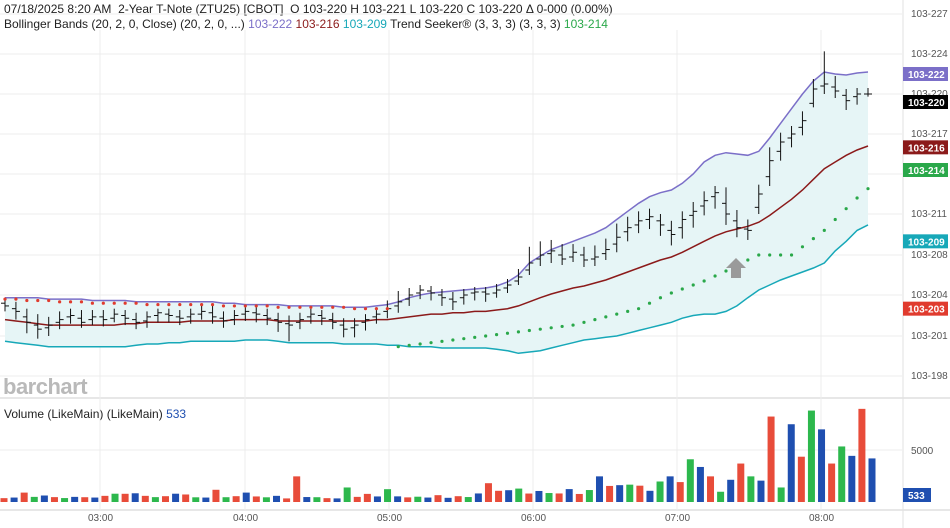 This screenshot has height=528, width=950. What do you see at coordinates (929, 336) in the screenshot?
I see `price-tick-label: 103-201` at bounding box center [929, 336].